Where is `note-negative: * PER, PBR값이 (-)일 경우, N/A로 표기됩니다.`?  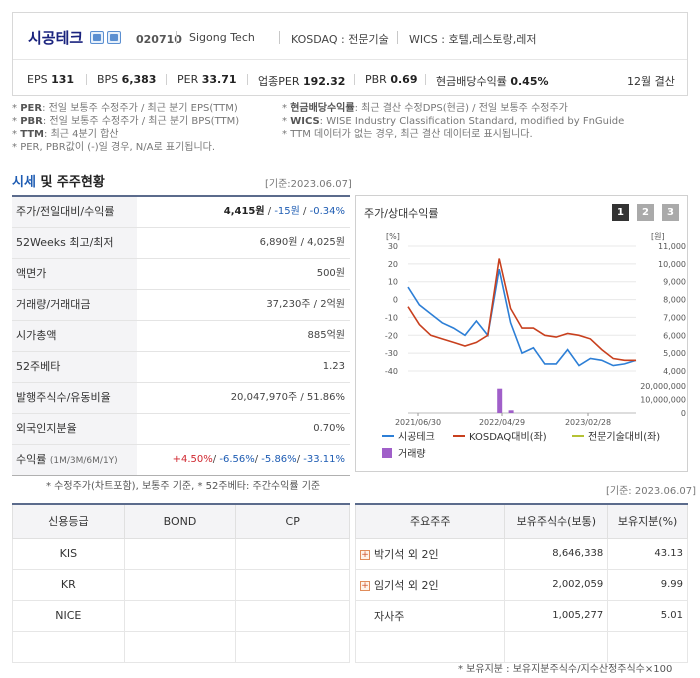
note-negative: * PER, PBR값이 (-)일 경우, N/A로 표기됩니다. is located at coordinates (114, 147).